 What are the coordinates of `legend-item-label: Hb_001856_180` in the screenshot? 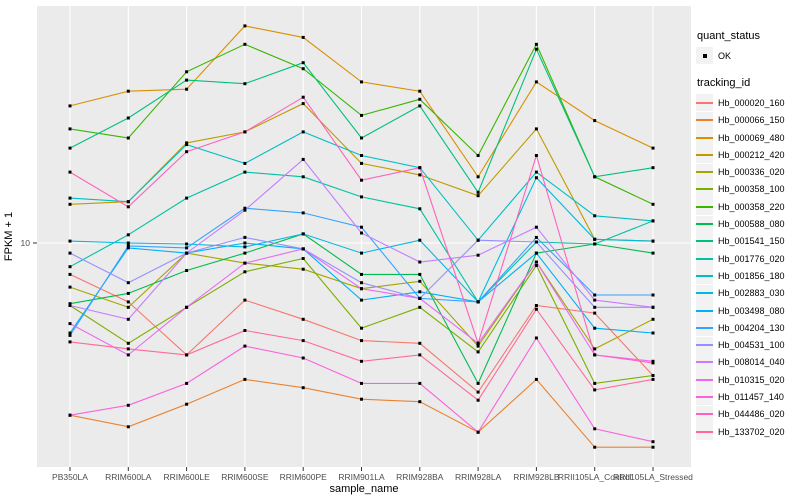 It's located at (751, 275).